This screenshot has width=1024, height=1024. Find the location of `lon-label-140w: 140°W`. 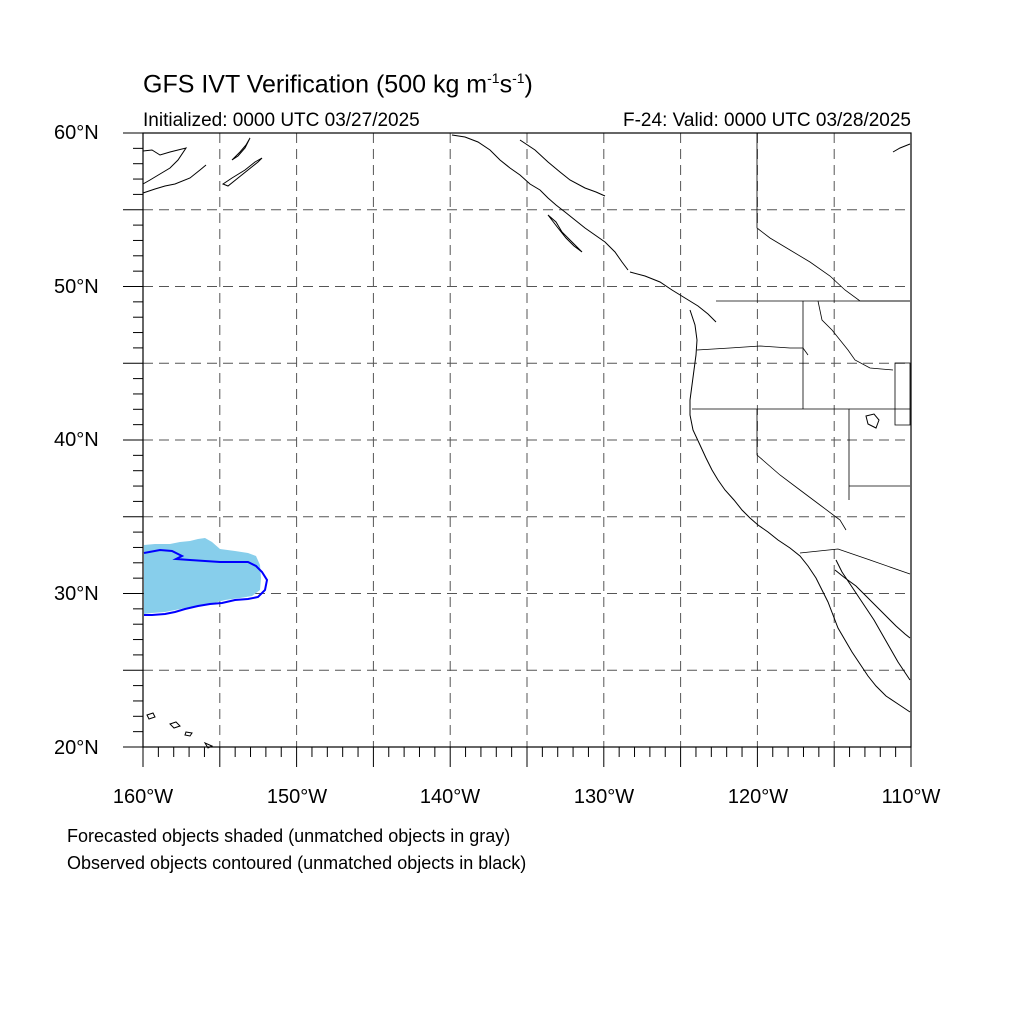

lon-label-140w: 140°W is located at coordinates (450, 797).